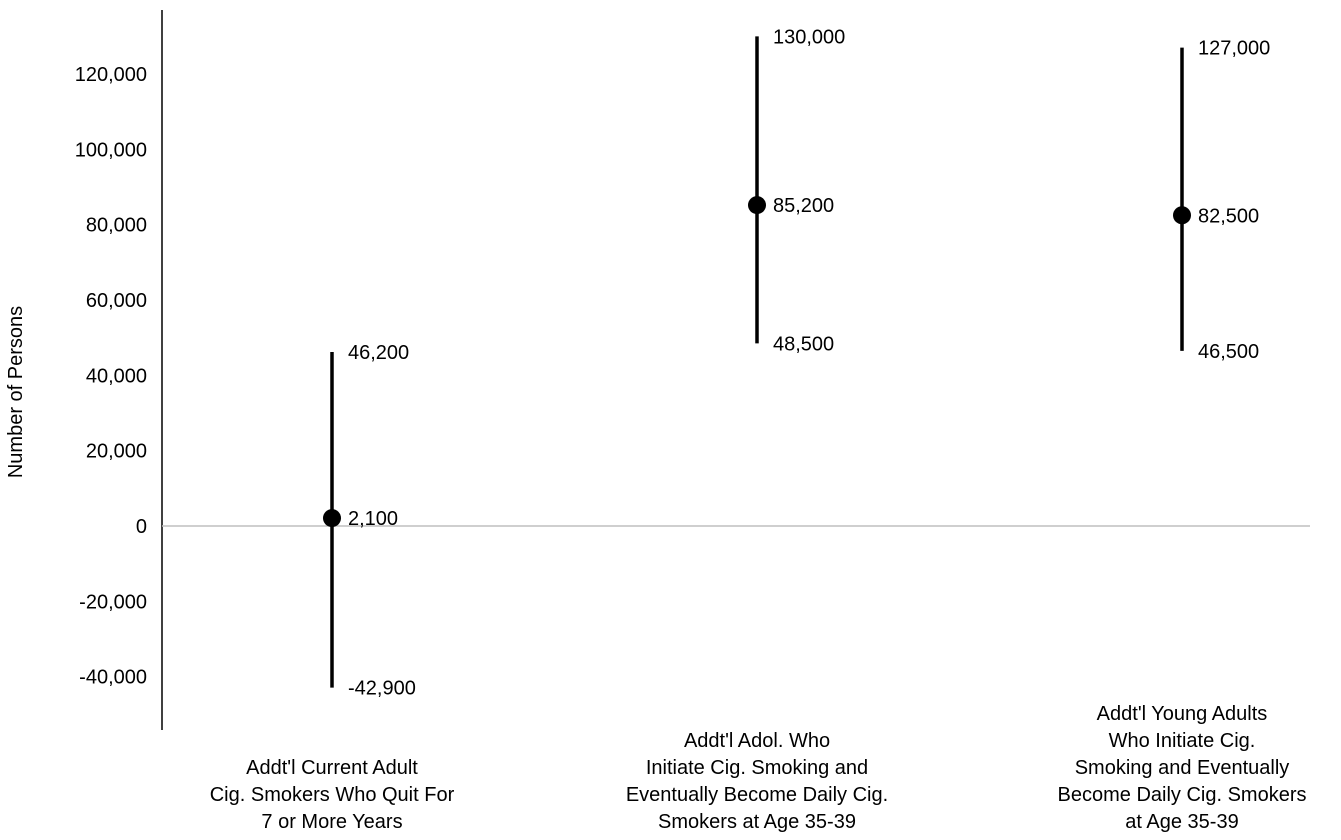 This screenshot has height=840, width=1341. I want to click on lower-bound-label: 46,500, so click(1228, 352).